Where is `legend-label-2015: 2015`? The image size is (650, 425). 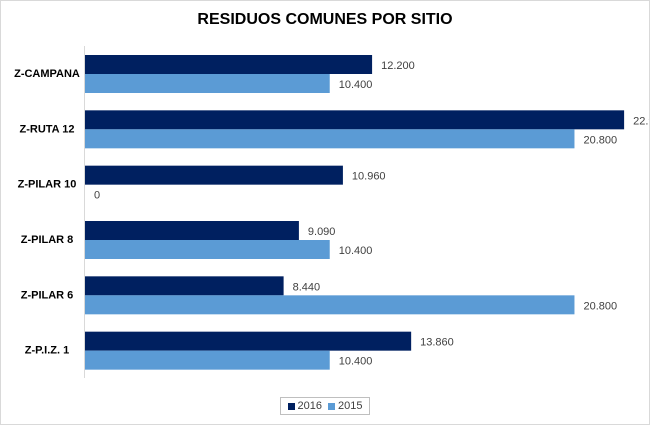 legend-label-2015: 2015 is located at coordinates (350, 406).